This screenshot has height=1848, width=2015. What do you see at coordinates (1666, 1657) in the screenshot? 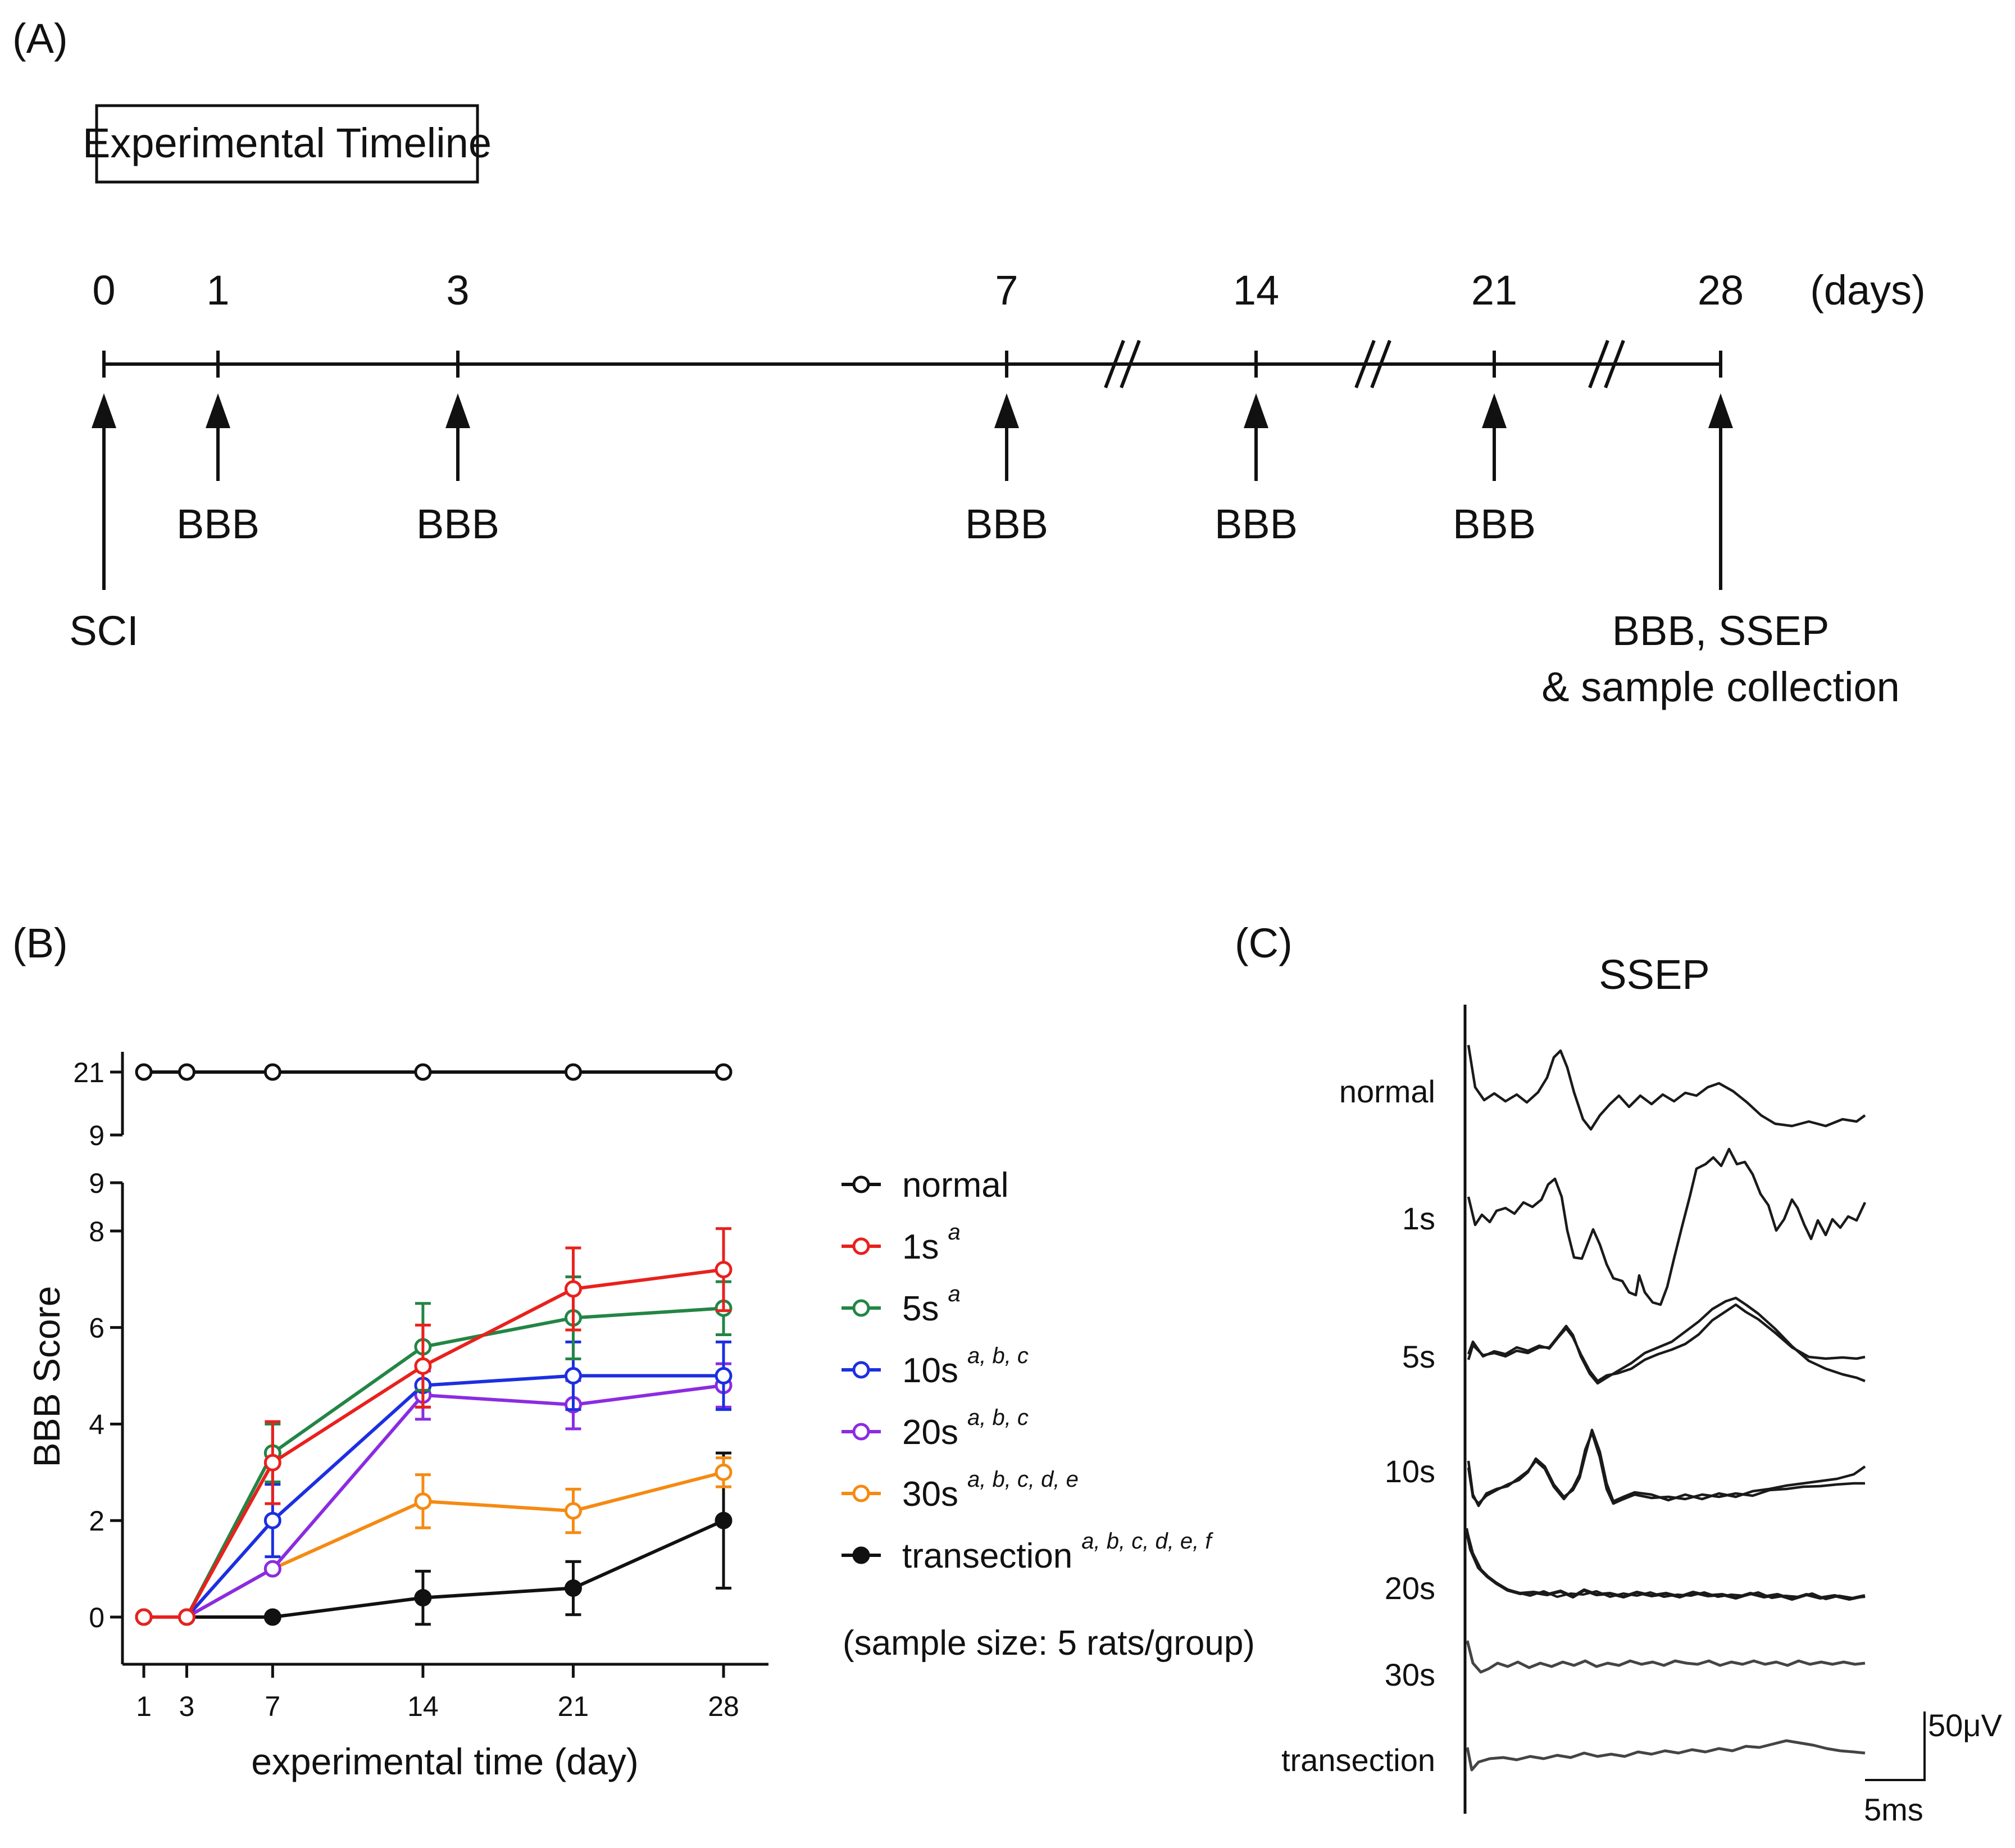
I see `ssep-trace-30s` at bounding box center [1666, 1657].